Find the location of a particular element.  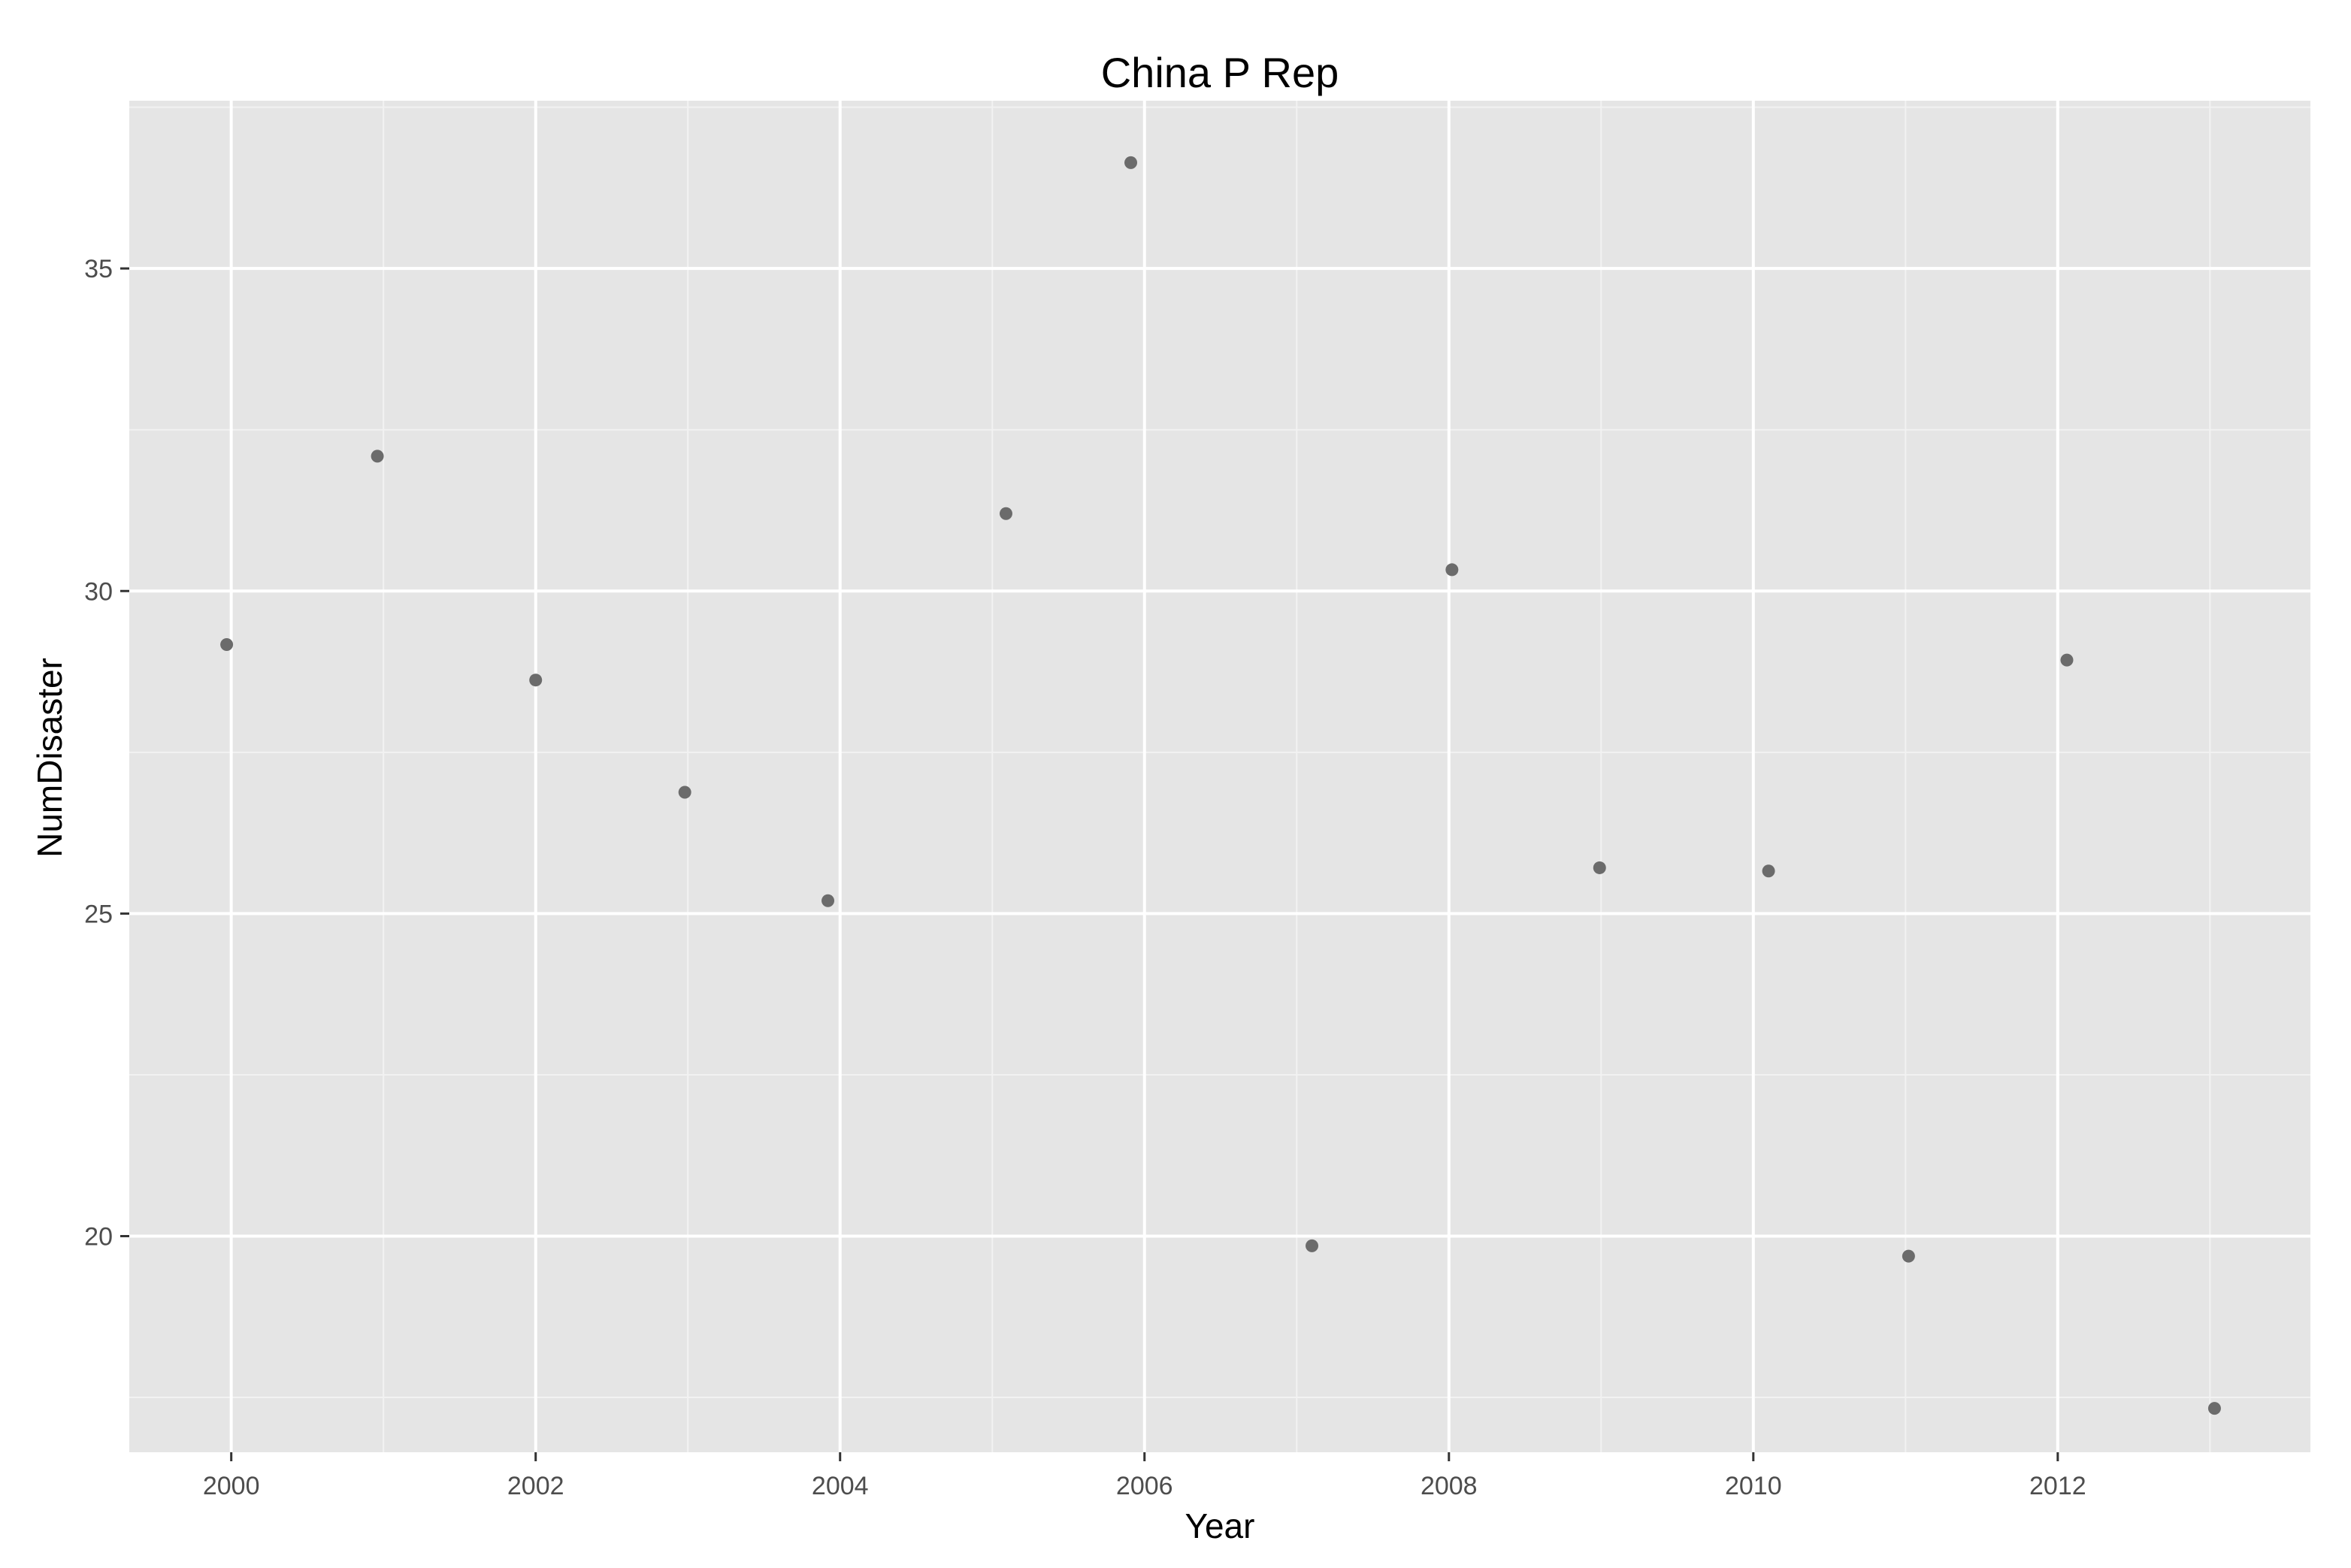

chart-title: China P Rep is located at coordinates (1220, 72).